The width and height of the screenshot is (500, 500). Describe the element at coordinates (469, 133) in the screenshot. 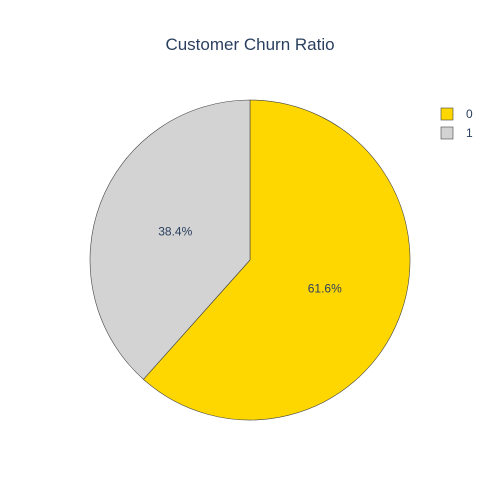

I see `legend-label-1: 1` at that location.